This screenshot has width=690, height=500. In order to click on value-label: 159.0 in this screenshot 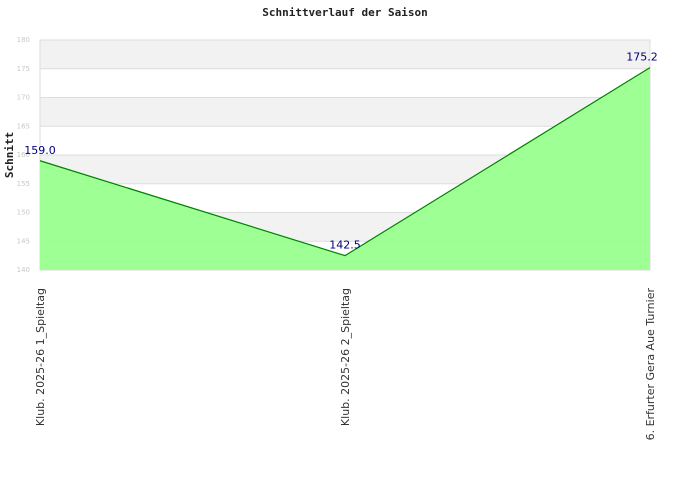, I will do `click(40, 150)`.